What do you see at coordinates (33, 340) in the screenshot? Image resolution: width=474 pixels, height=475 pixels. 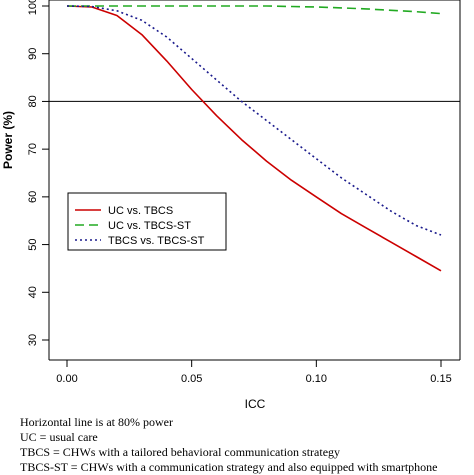 I see `y-tick-label: 30` at bounding box center [33, 340].